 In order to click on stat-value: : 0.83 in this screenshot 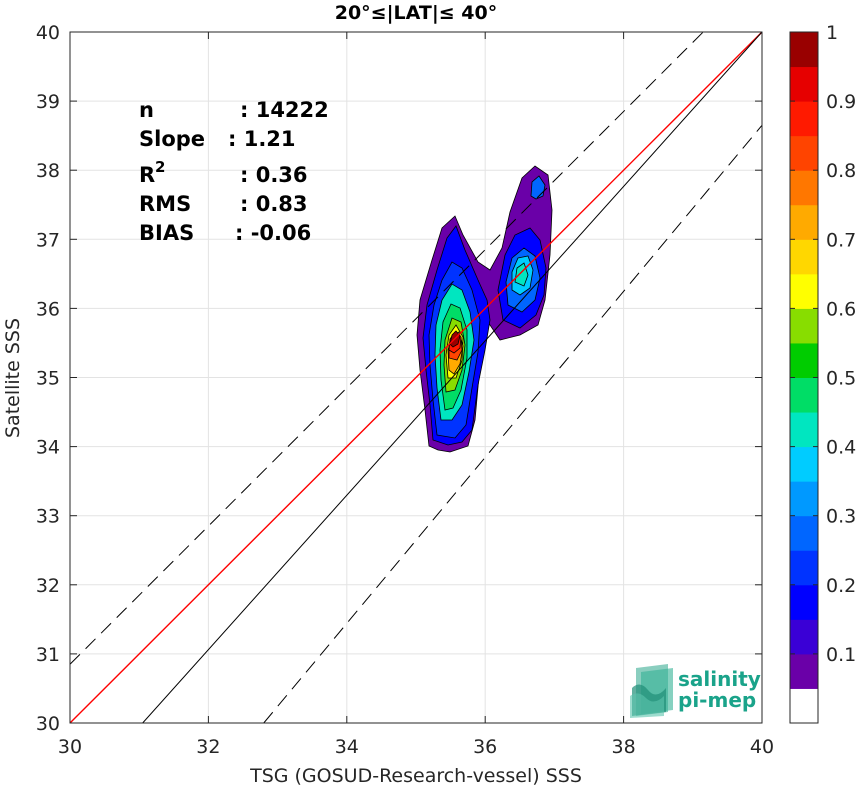, I will do `click(274, 204)`.